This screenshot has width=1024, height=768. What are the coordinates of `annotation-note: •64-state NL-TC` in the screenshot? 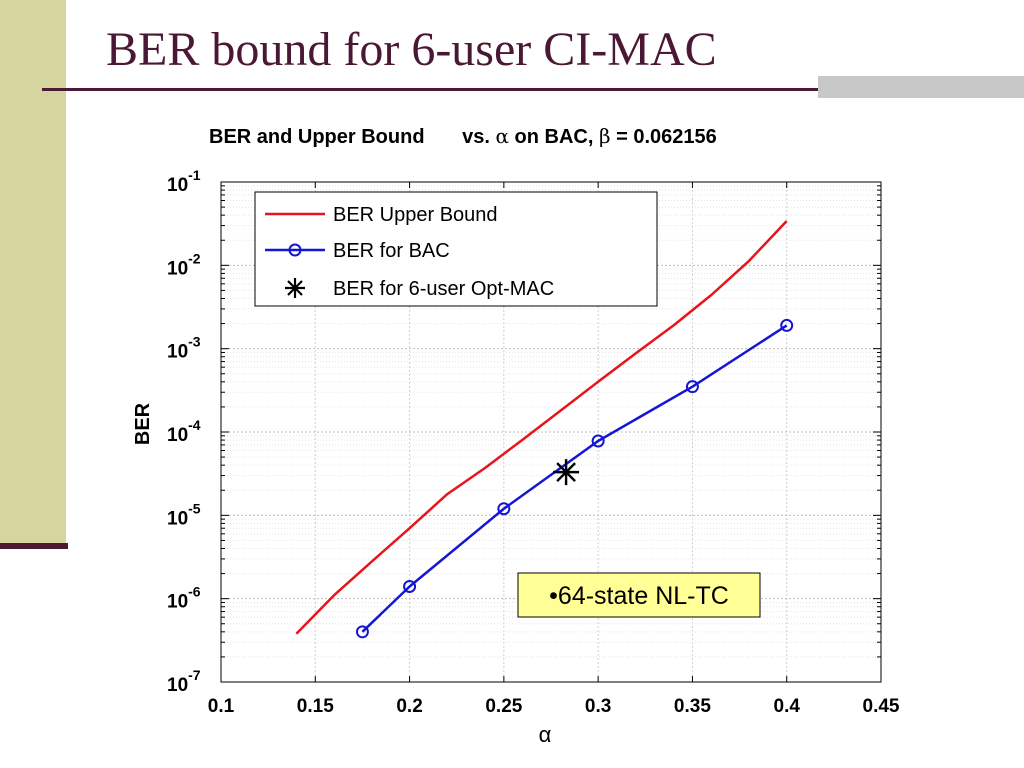 It's located at (639, 595).